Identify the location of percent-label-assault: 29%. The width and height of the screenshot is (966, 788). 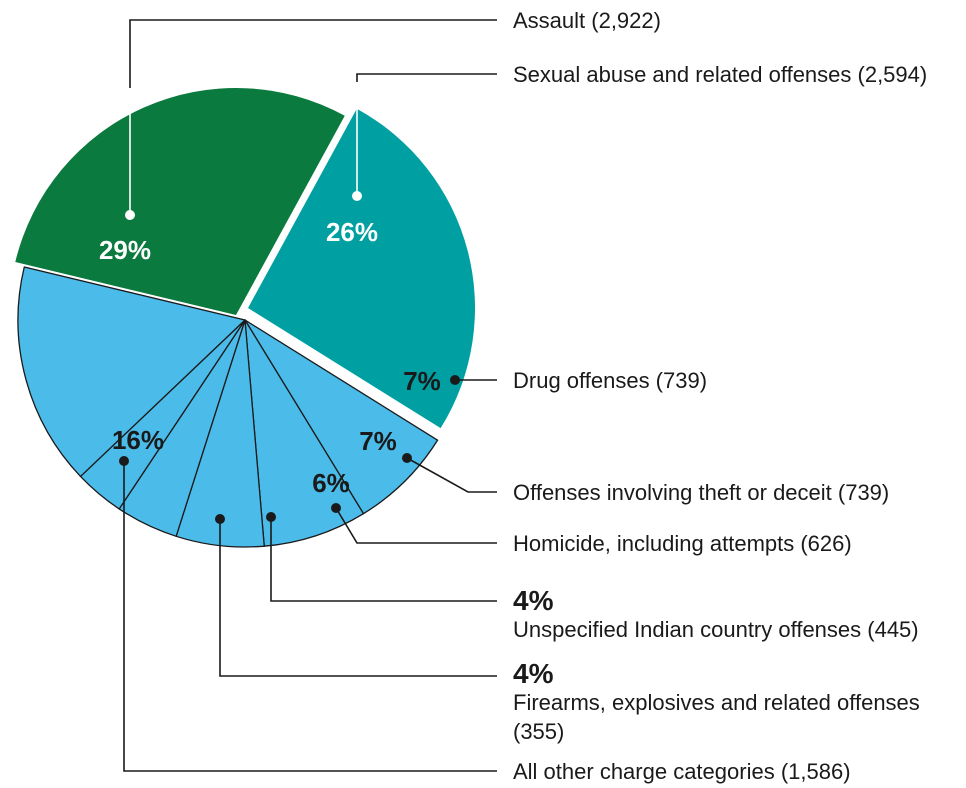
(125, 250).